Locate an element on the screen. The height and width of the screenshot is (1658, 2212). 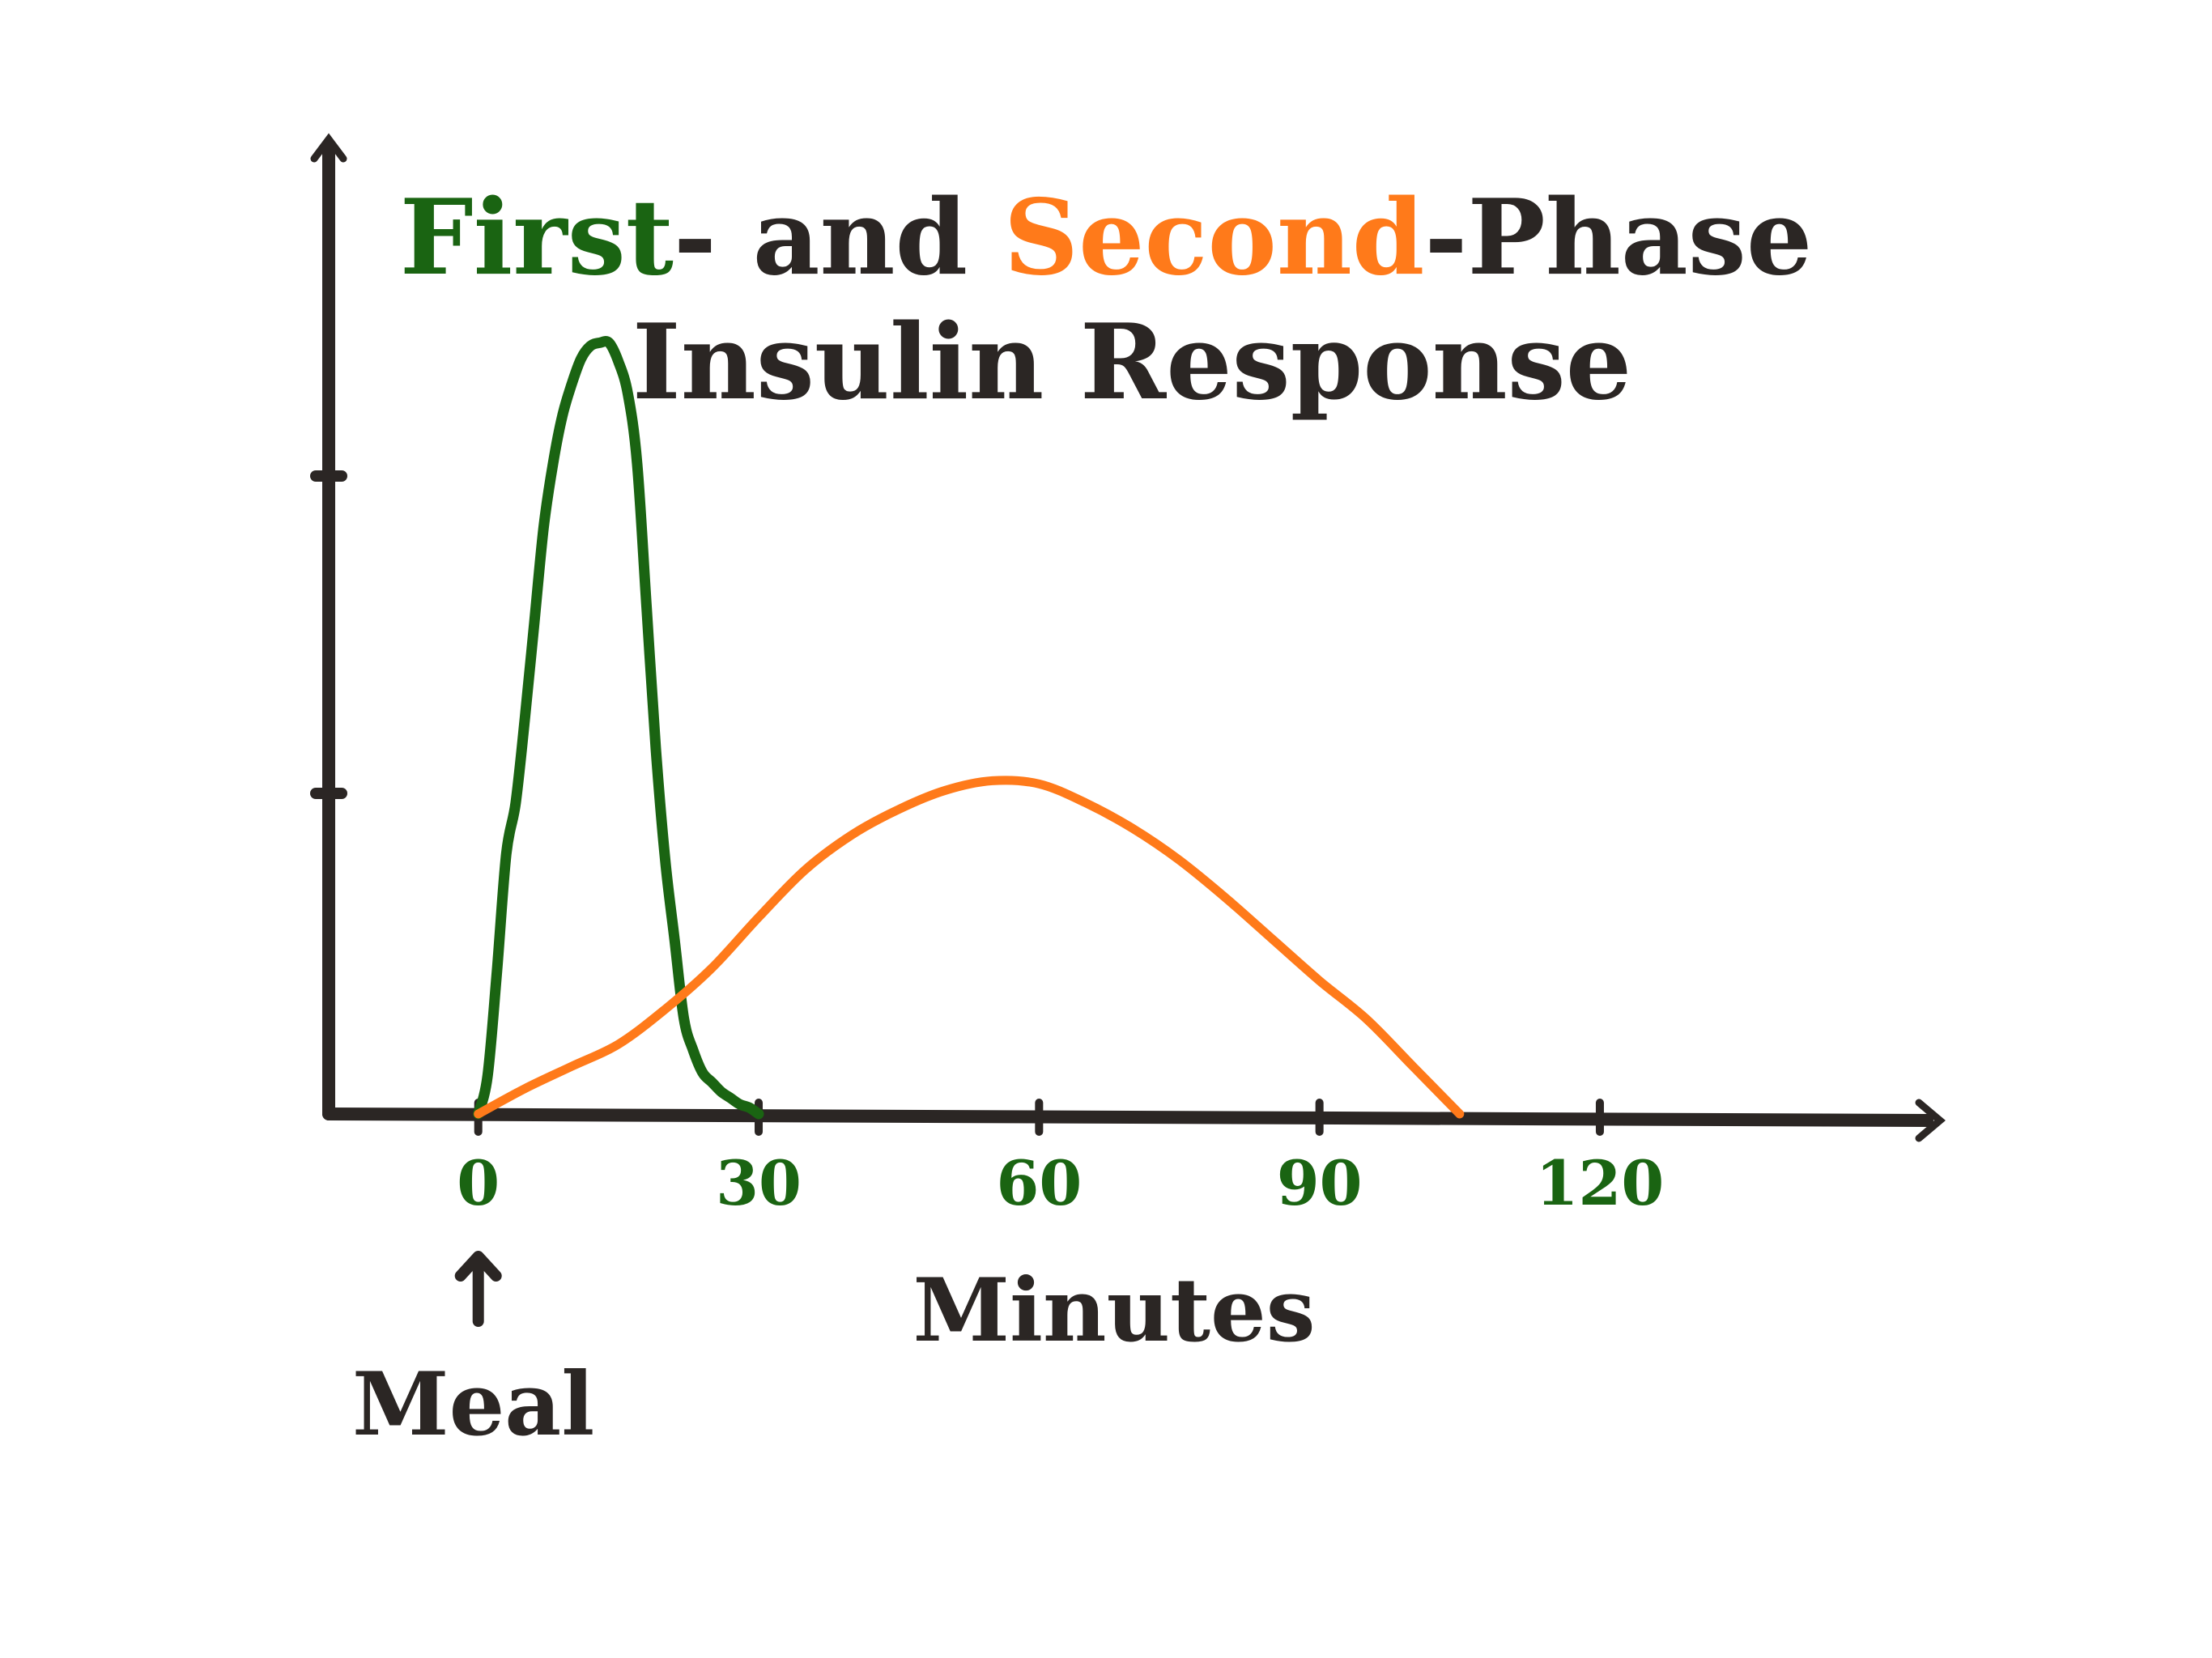
series-first-phase-line is located at coordinates (619, 728).